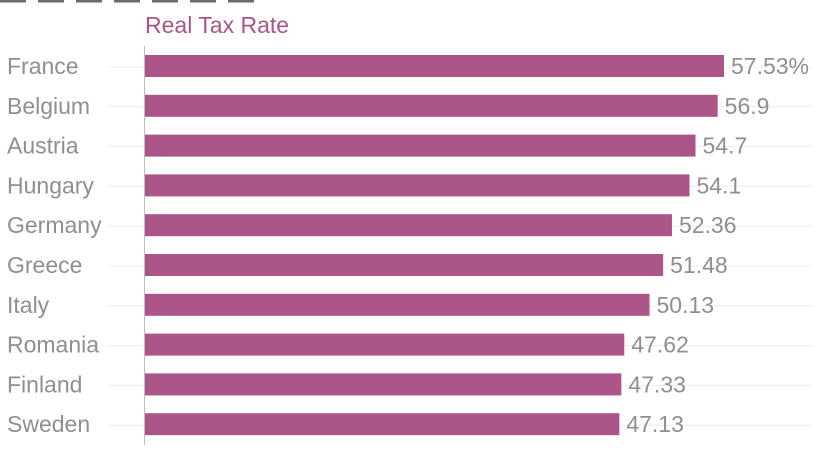  Describe the element at coordinates (217, 25) in the screenshot. I see `series-label: Real Tax Rate` at that location.